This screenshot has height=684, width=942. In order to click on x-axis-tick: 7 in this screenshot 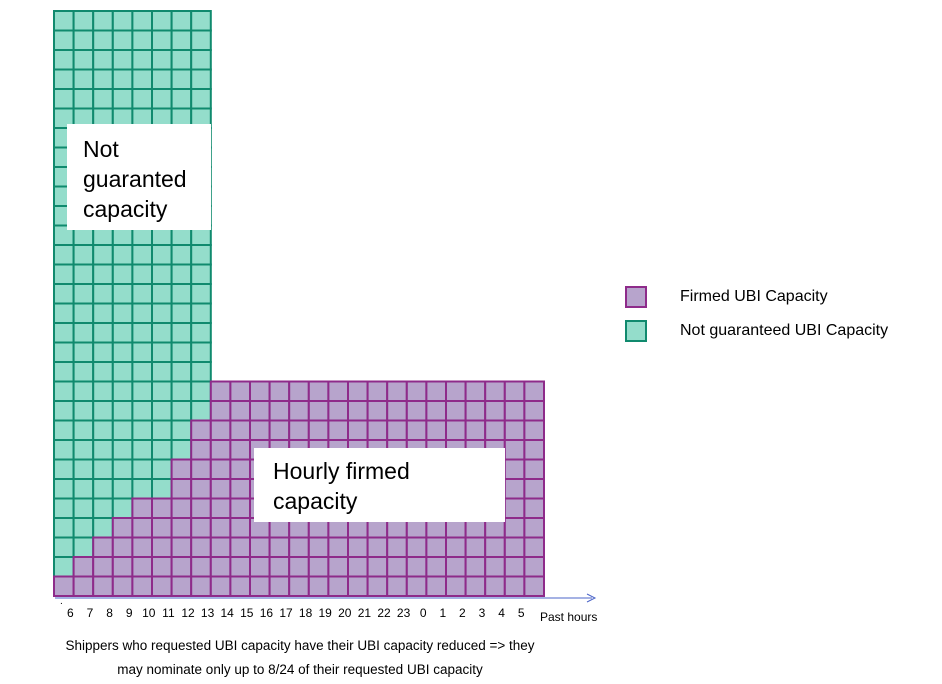, I will do `click(90, 613)`.